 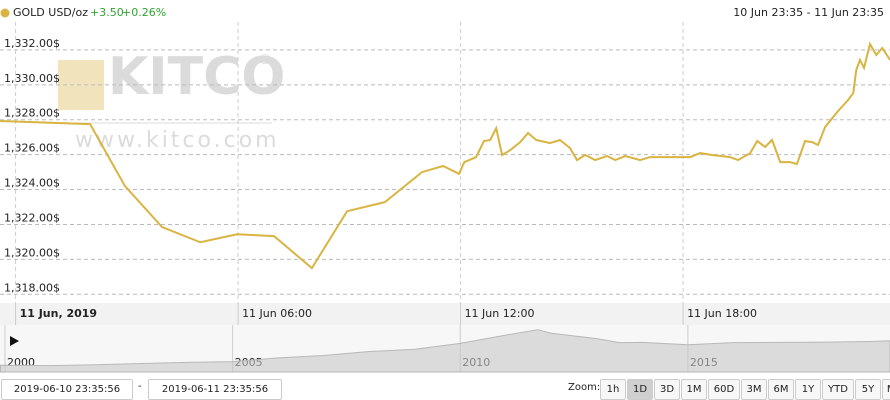 What do you see at coordinates (215, 389) in the screenshot?
I see `date-to: 2019-06-11 23:35:56` at bounding box center [215, 389].